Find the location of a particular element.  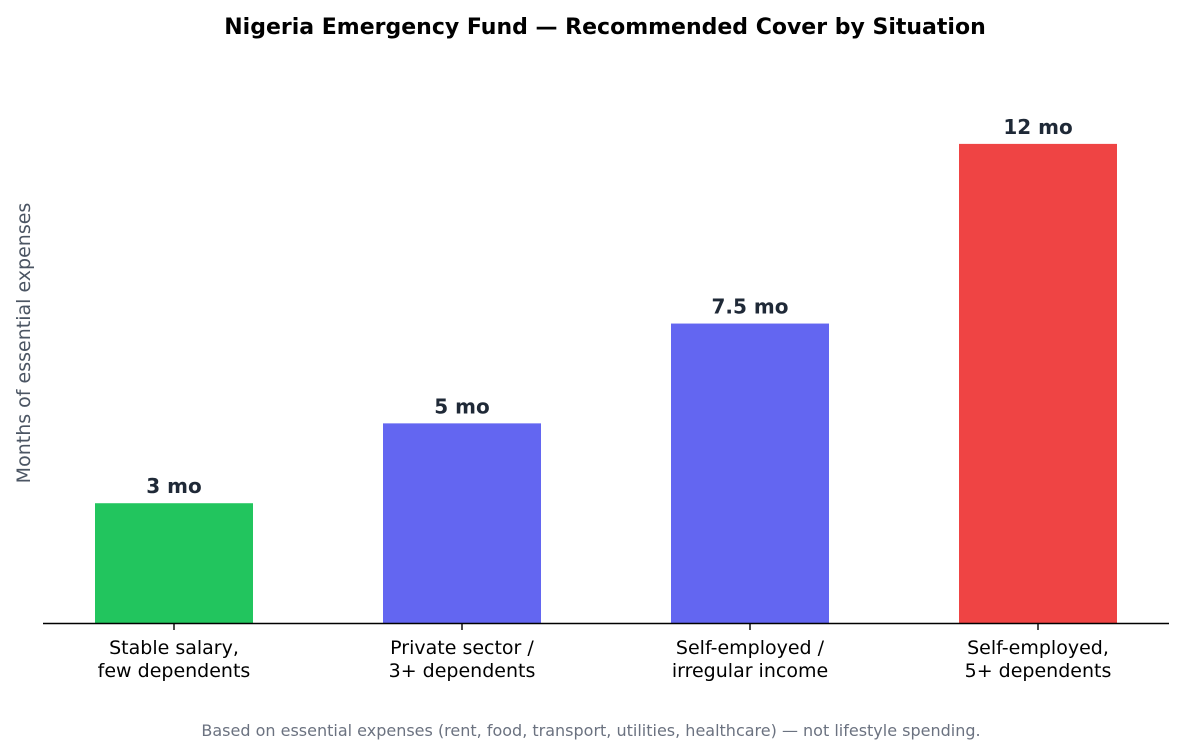

data-label-3: 7.5 mo is located at coordinates (750, 307).